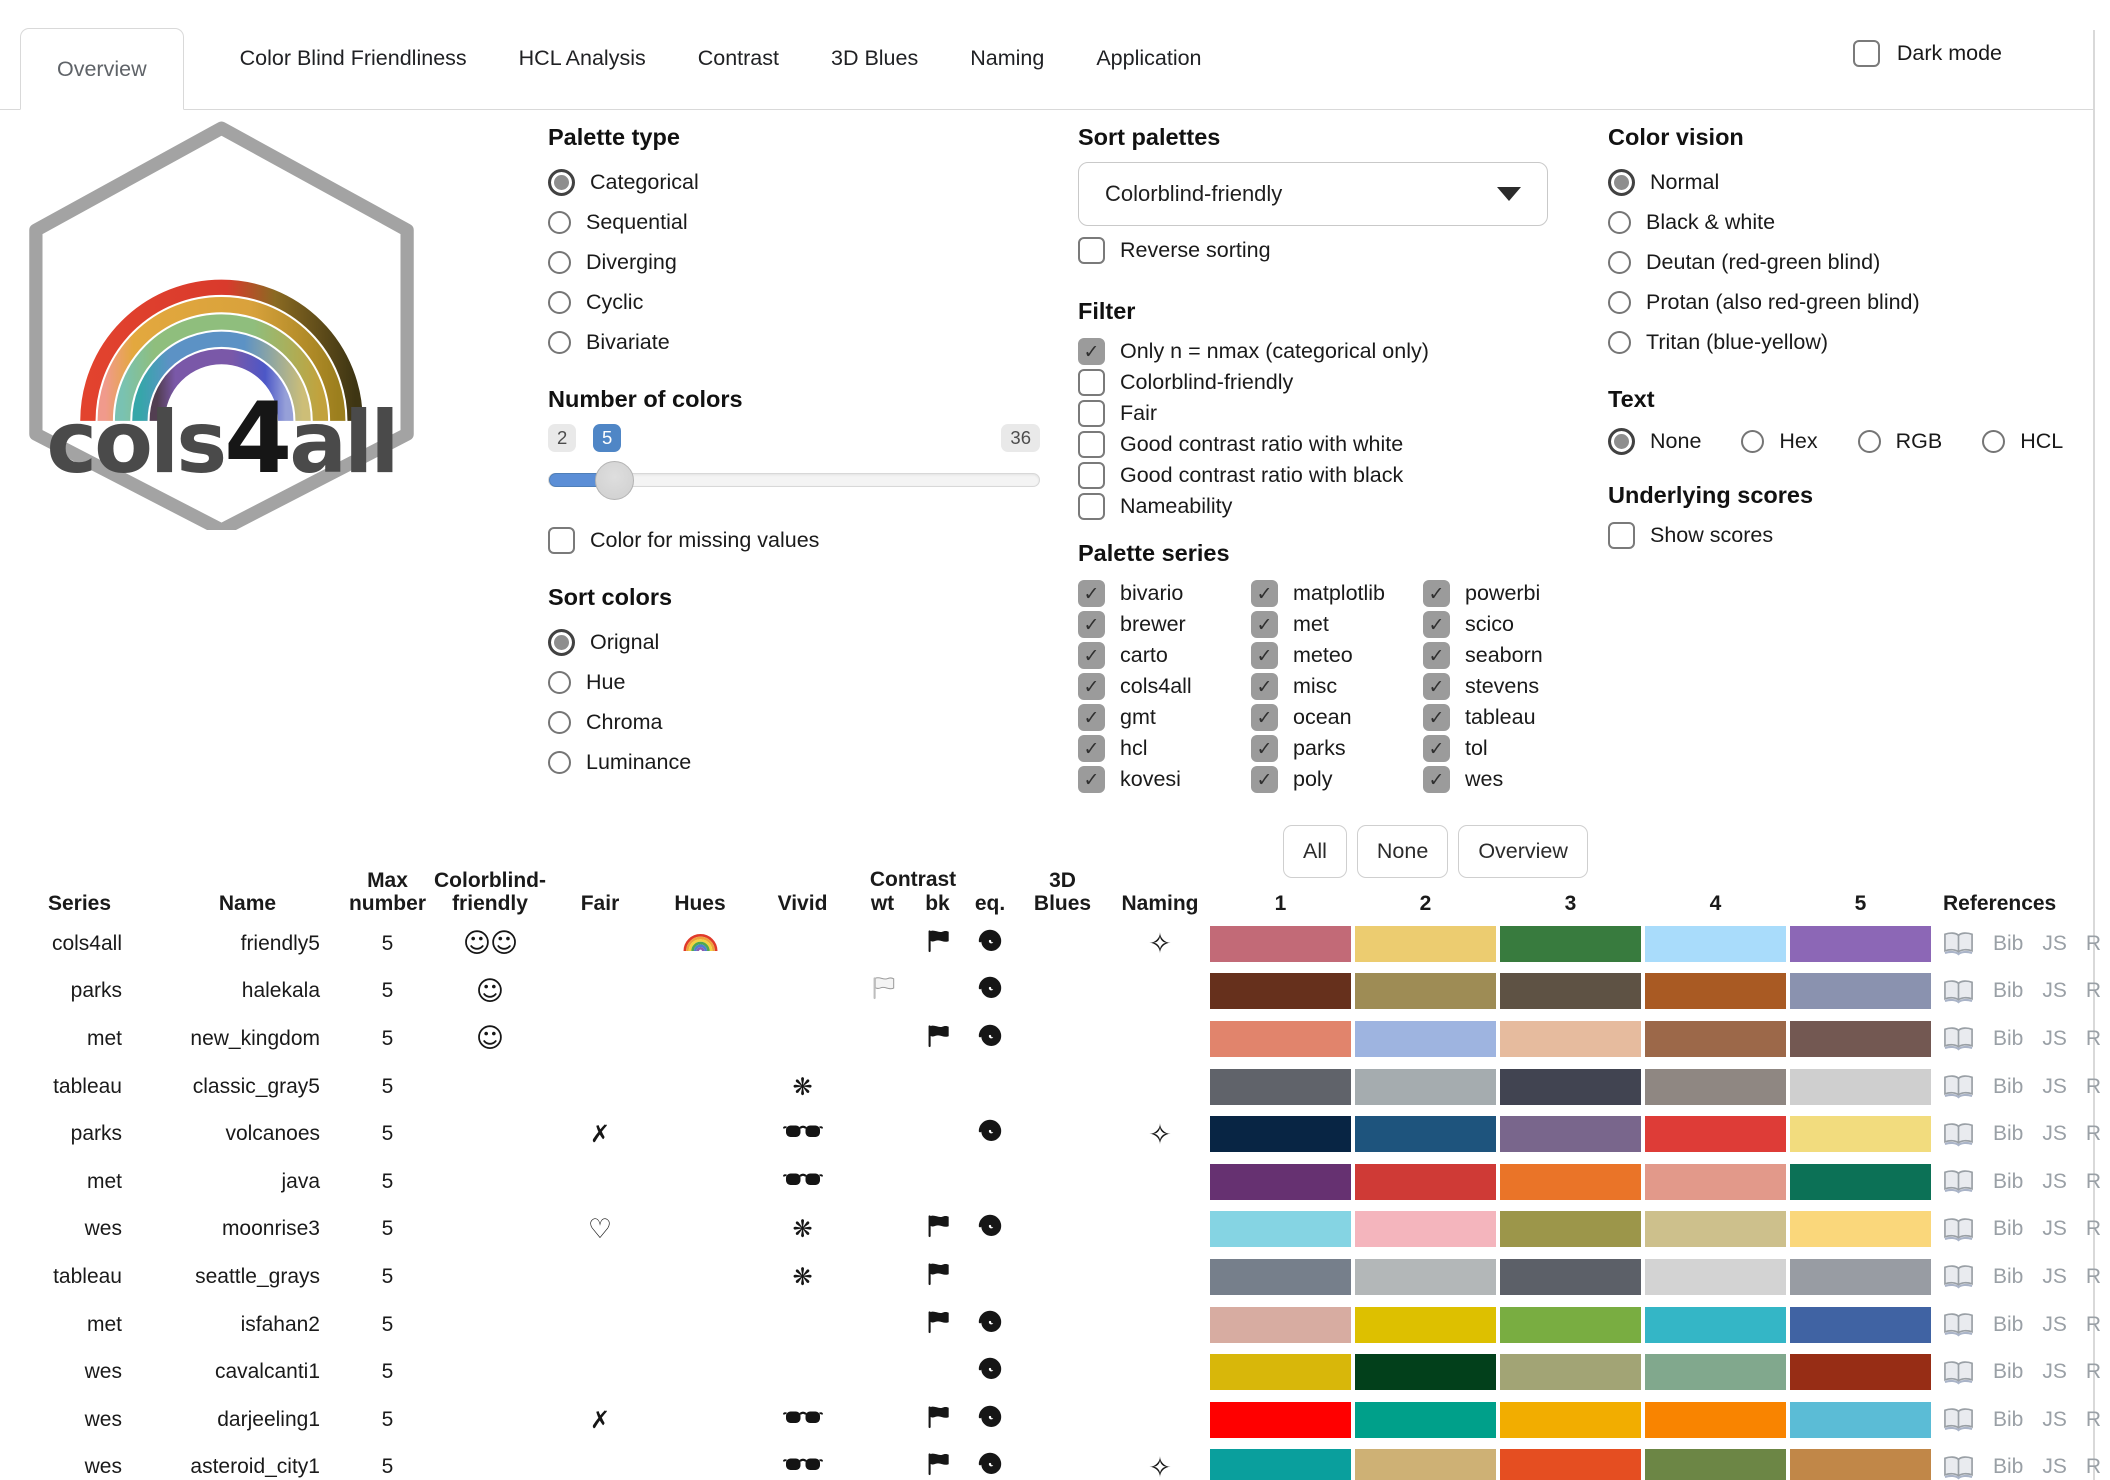 Image resolution: width=2110 pixels, height=1480 pixels. I want to click on radio-option-orignal: Orignal, so click(794, 642).